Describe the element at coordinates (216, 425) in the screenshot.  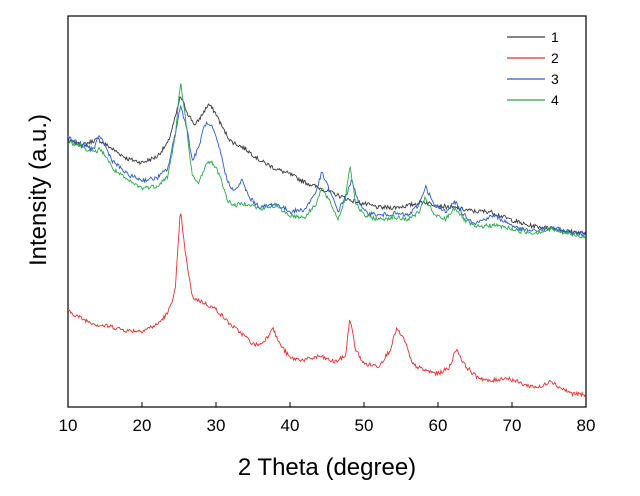
I see `x-tick-label: 30` at that location.